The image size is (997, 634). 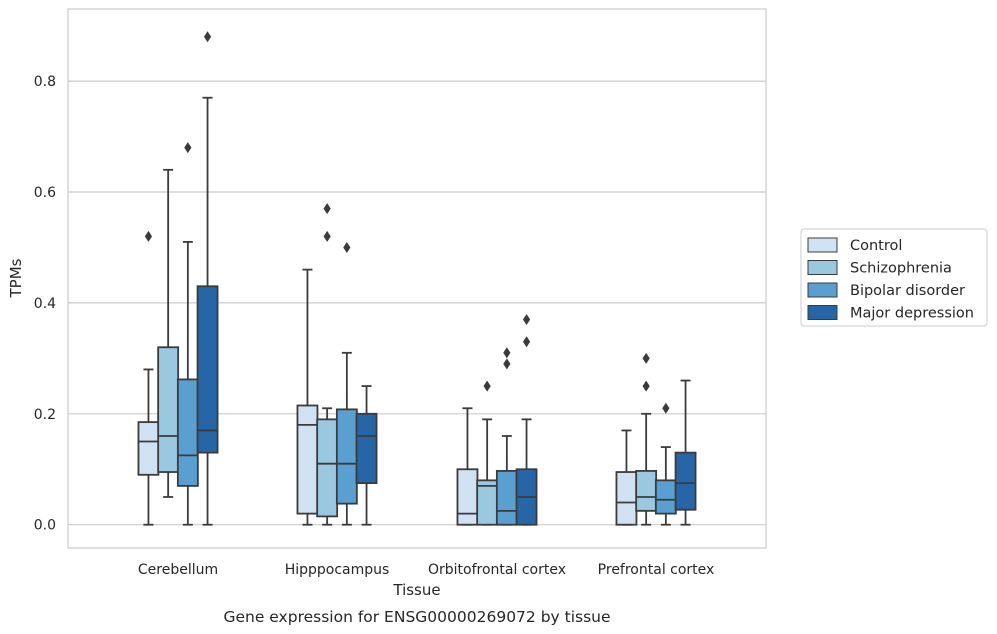 I want to click on y-tick-label: 0.0, so click(x=45, y=526).